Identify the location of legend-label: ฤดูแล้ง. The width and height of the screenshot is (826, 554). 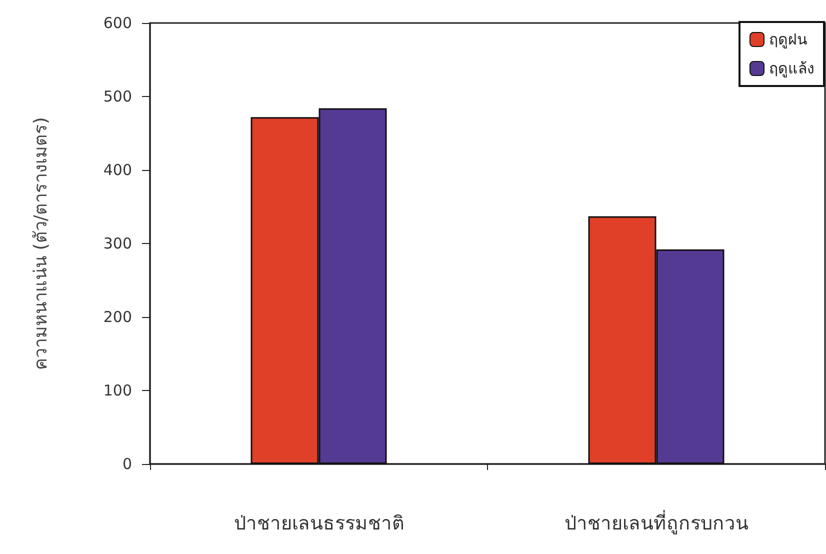
(791, 69).